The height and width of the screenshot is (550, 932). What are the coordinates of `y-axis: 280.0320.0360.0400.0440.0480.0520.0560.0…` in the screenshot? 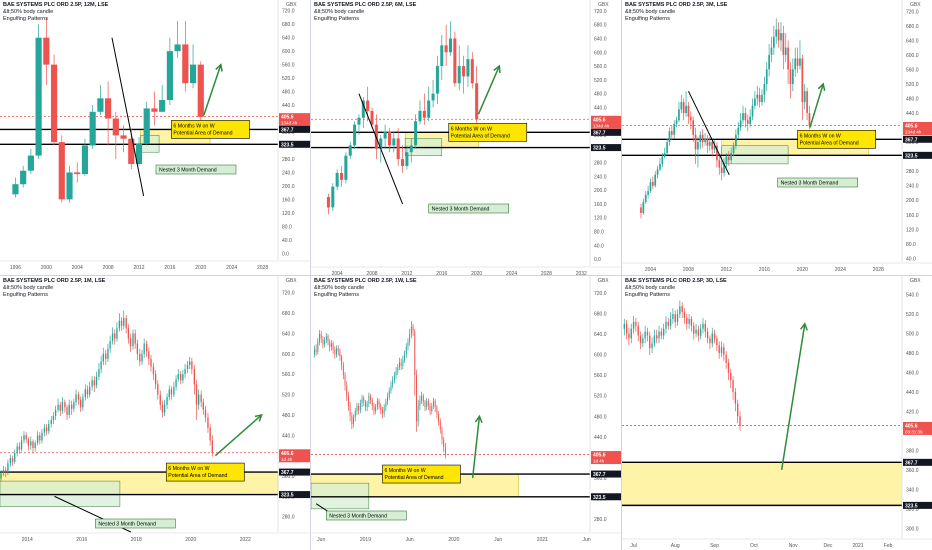 It's located at (286, 404).